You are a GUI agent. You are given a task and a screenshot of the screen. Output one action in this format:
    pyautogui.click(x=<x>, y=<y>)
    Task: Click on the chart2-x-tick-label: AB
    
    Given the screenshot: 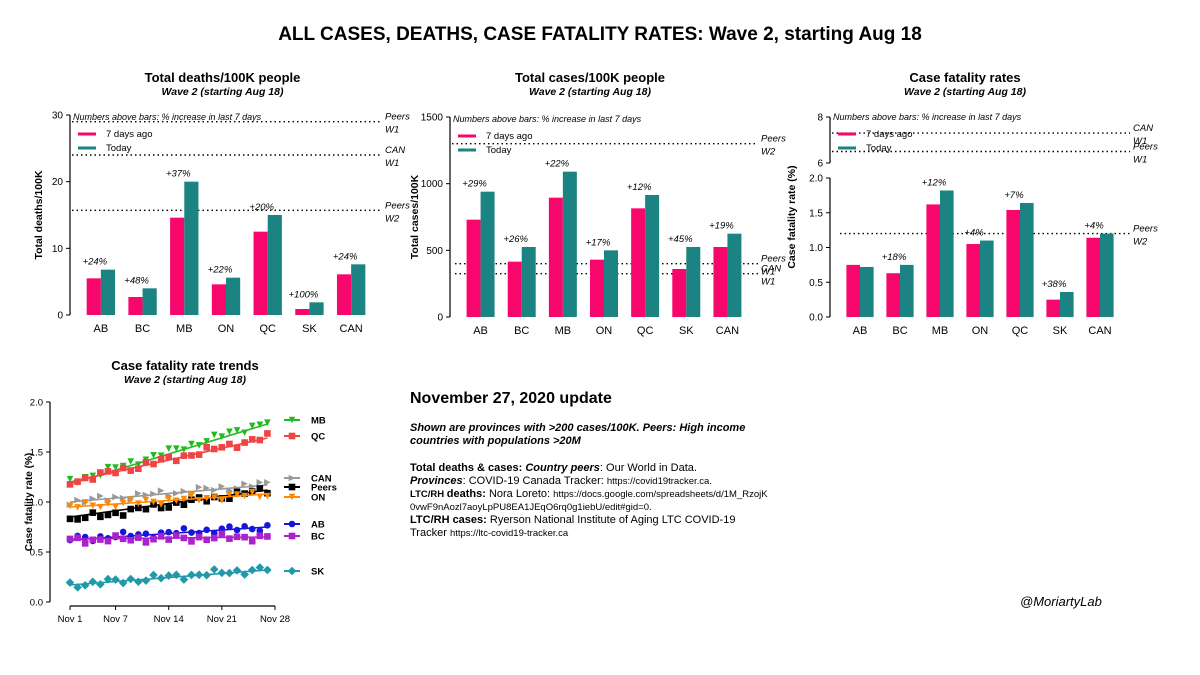 What is the action you would take?
    pyautogui.click(x=480, y=331)
    